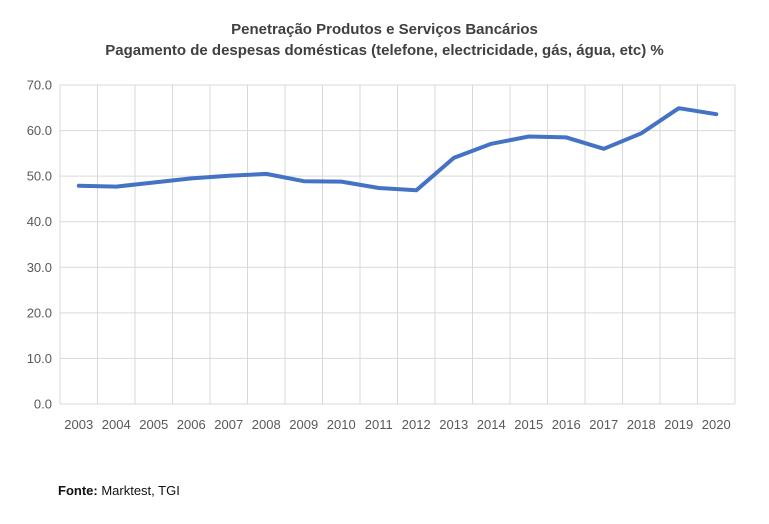 The image size is (769, 524). I want to click on x-axis-tick-label: 2003, so click(78, 424).